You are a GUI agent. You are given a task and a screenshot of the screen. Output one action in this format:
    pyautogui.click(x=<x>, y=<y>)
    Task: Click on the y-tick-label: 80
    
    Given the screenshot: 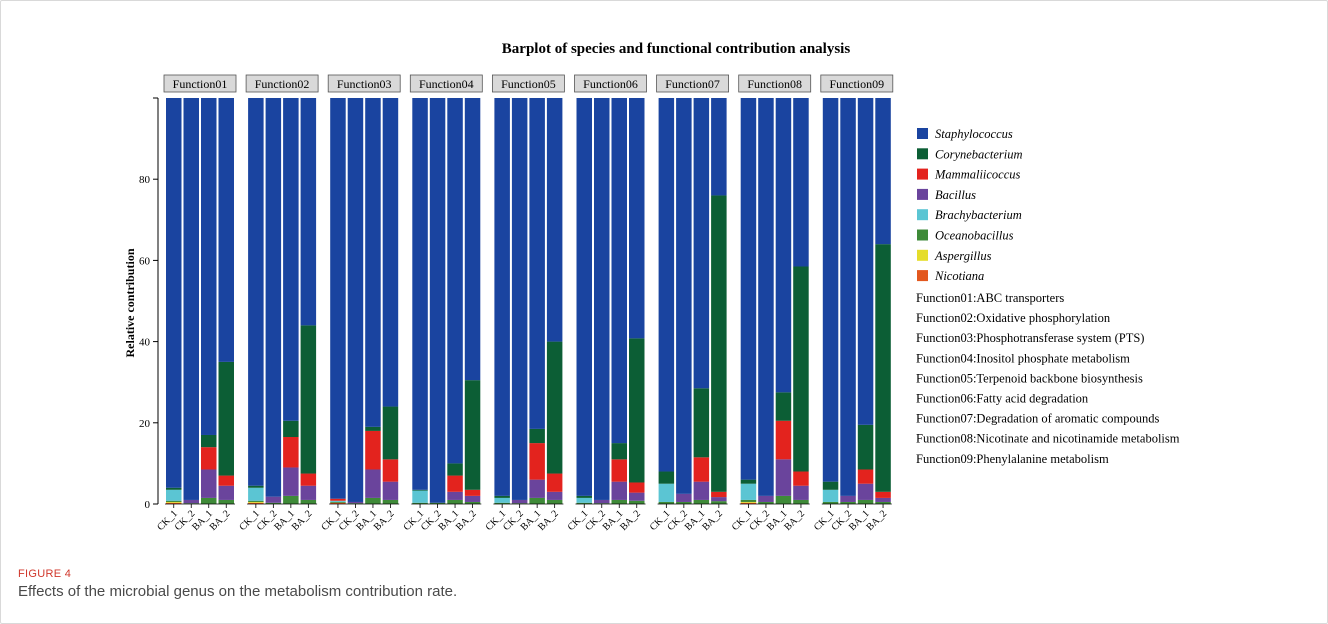 What is the action you would take?
    pyautogui.click(x=145, y=180)
    